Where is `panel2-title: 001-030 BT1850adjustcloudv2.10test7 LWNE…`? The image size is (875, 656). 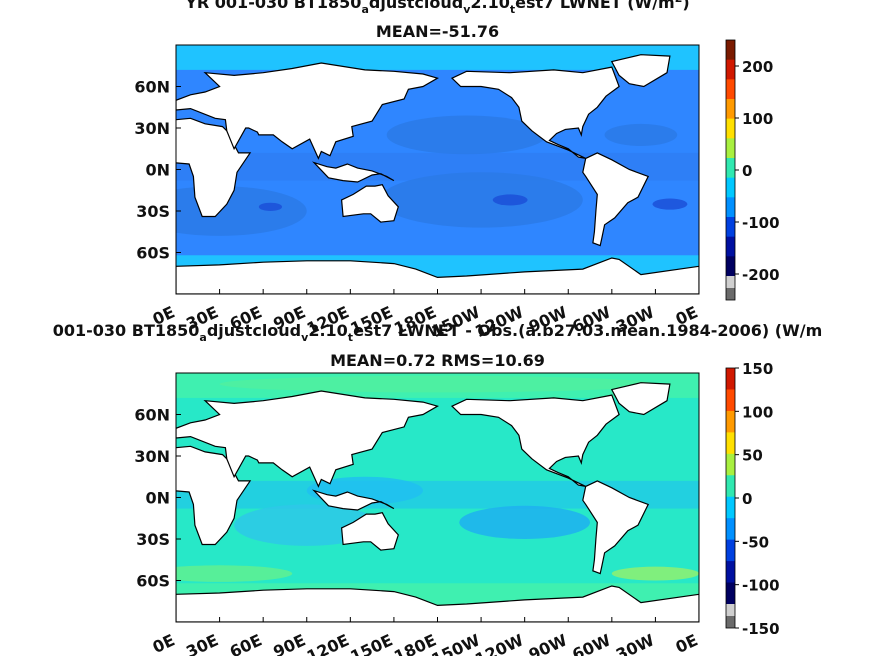
panel2-title: 001-030 BT1850adjustcloudv2.10test7 LWNE… is located at coordinates (437, 332).